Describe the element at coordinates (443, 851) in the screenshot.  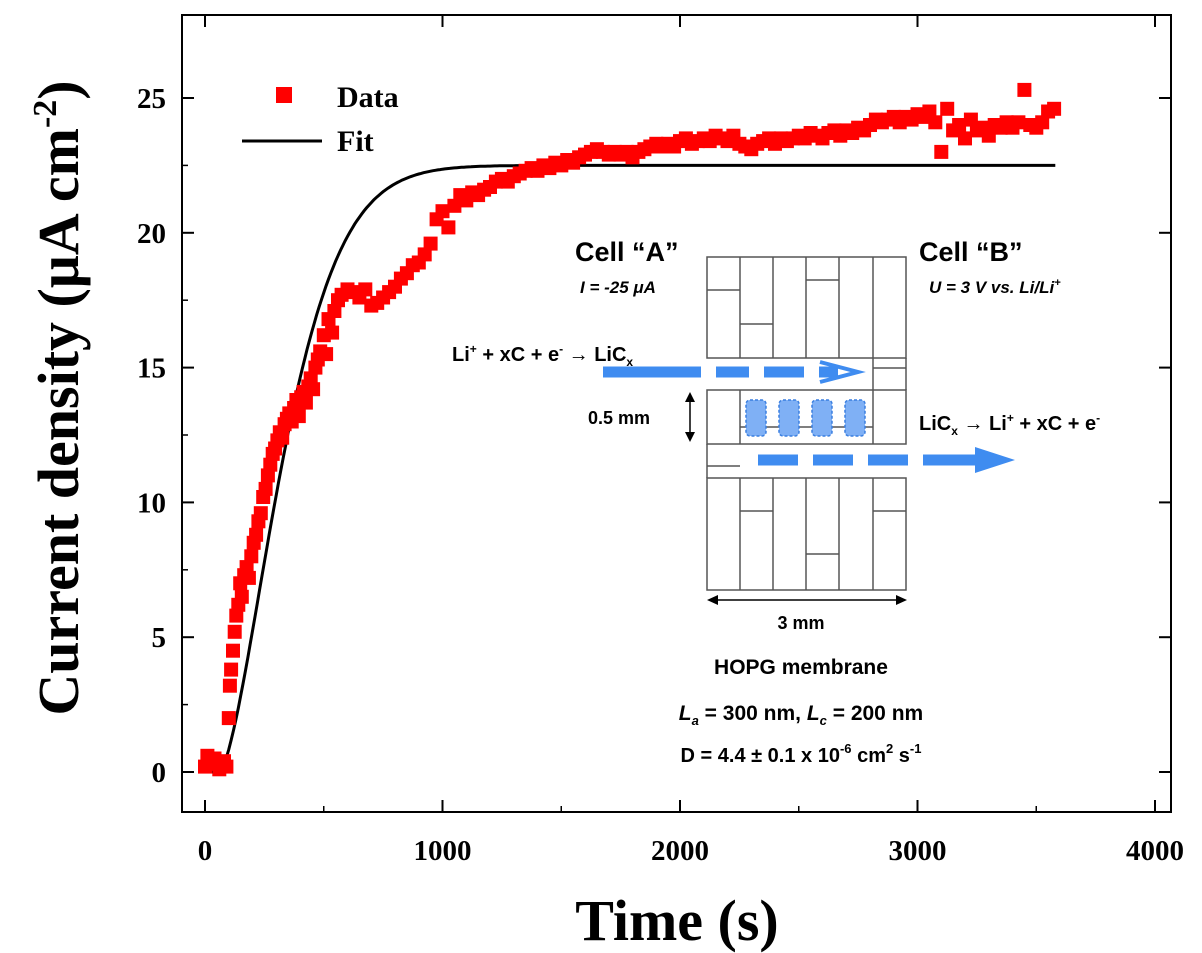
I see `x-tick-label: 1000` at that location.